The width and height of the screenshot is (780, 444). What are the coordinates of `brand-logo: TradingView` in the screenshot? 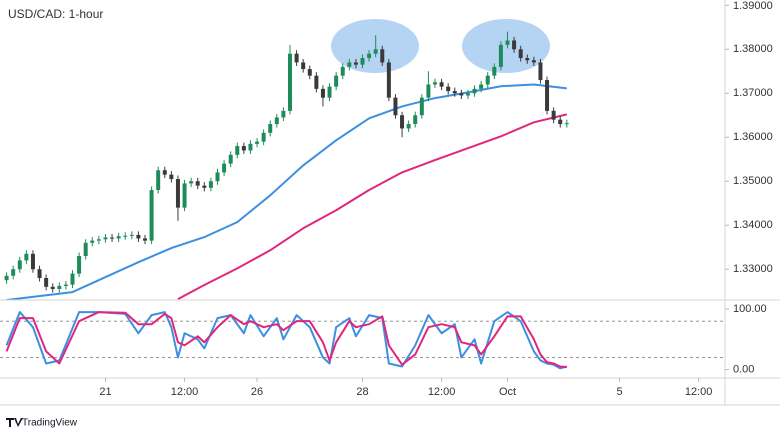 It's located at (42, 423).